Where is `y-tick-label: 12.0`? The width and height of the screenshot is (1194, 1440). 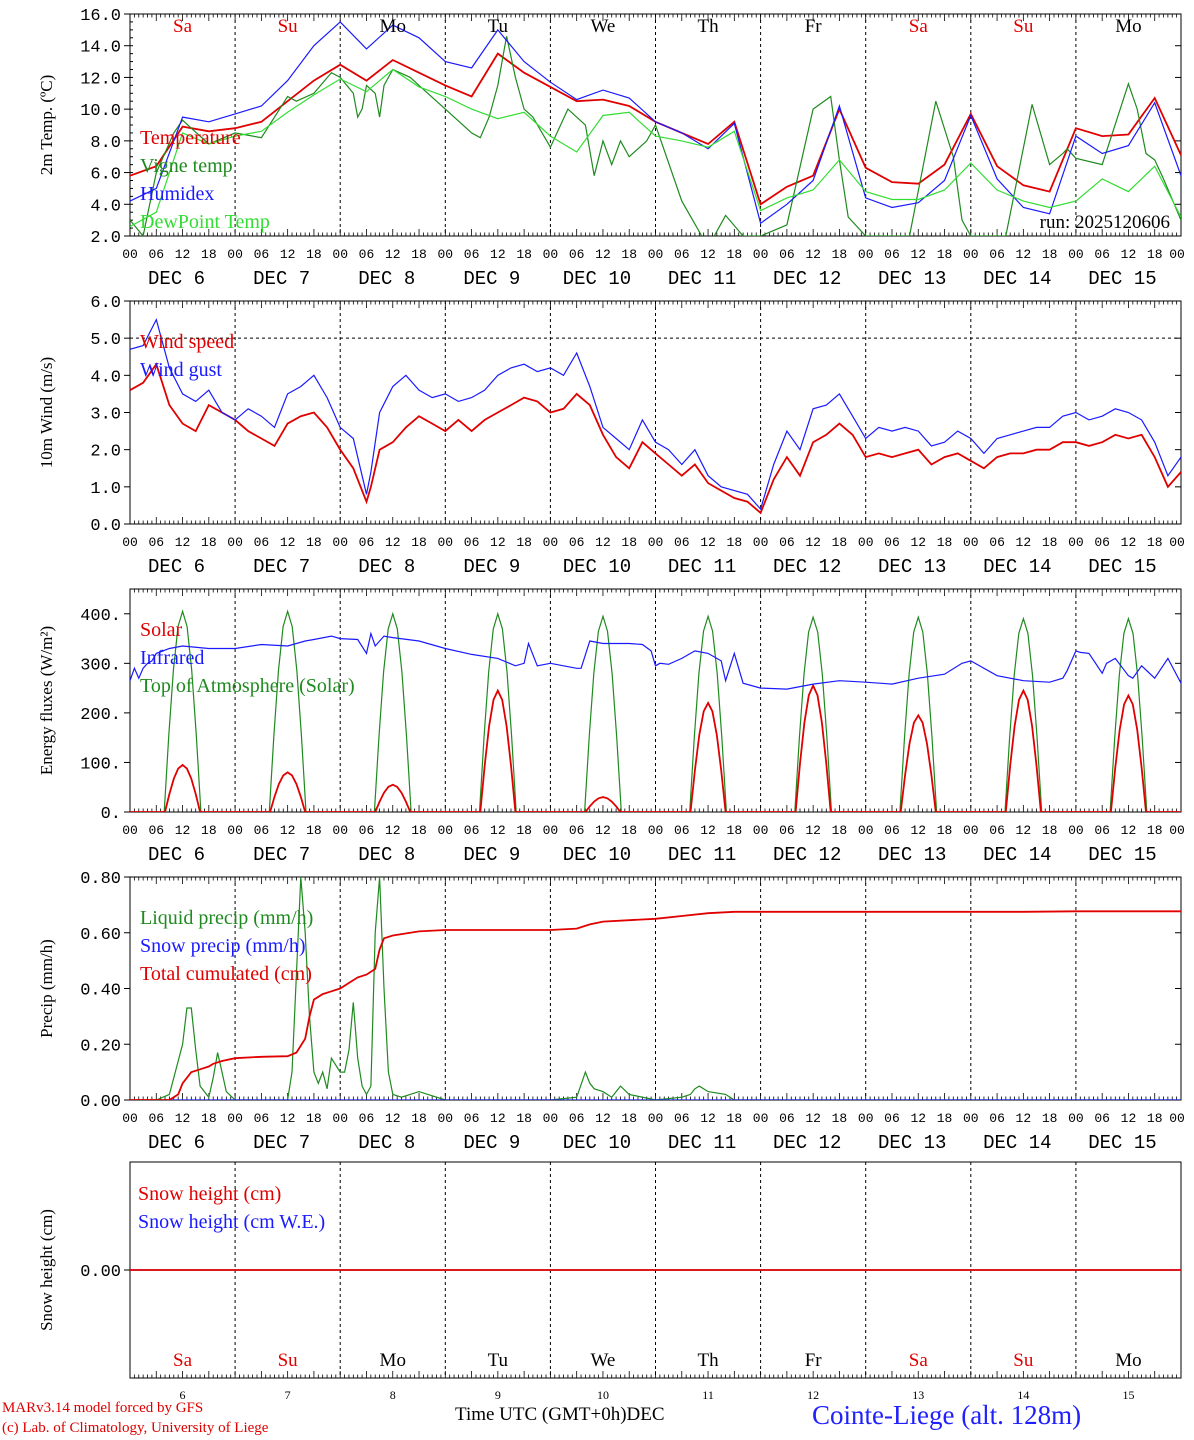
y-tick-label: 12.0 is located at coordinates (100, 79).